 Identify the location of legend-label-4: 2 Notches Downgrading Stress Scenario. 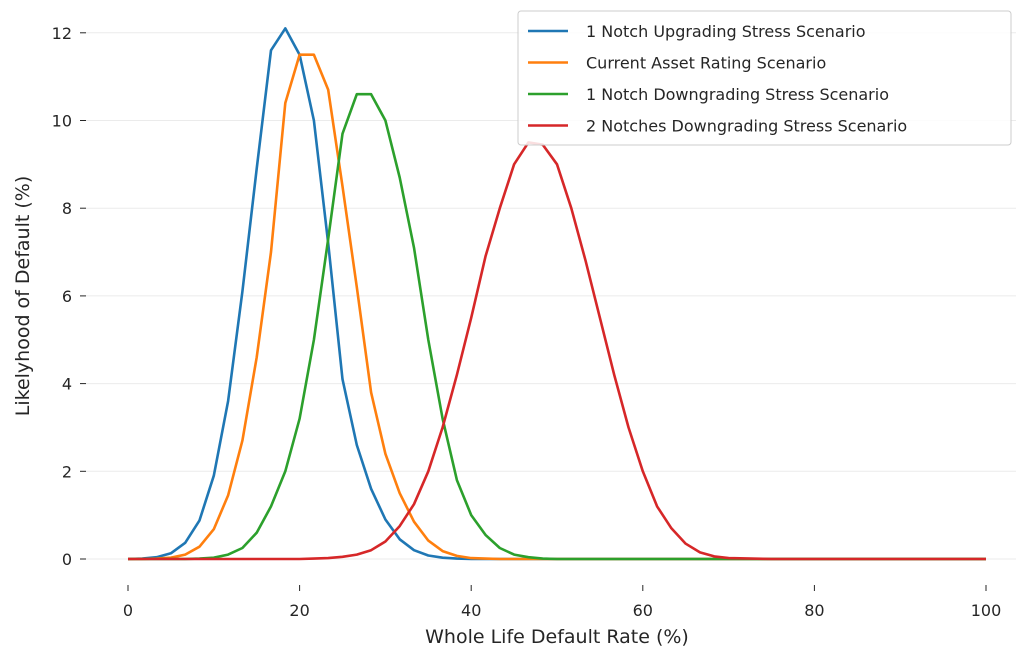
(746, 126).